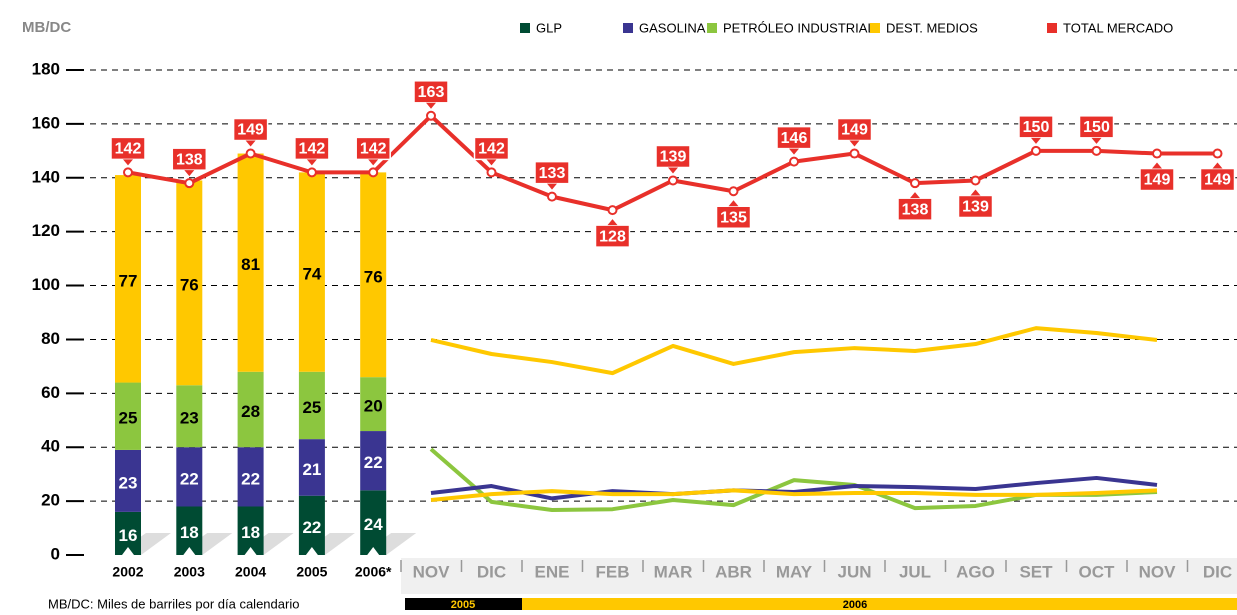 The image size is (1237, 615). Describe the element at coordinates (46, 284) in the screenshot. I see `y-tick-label: 100` at that location.